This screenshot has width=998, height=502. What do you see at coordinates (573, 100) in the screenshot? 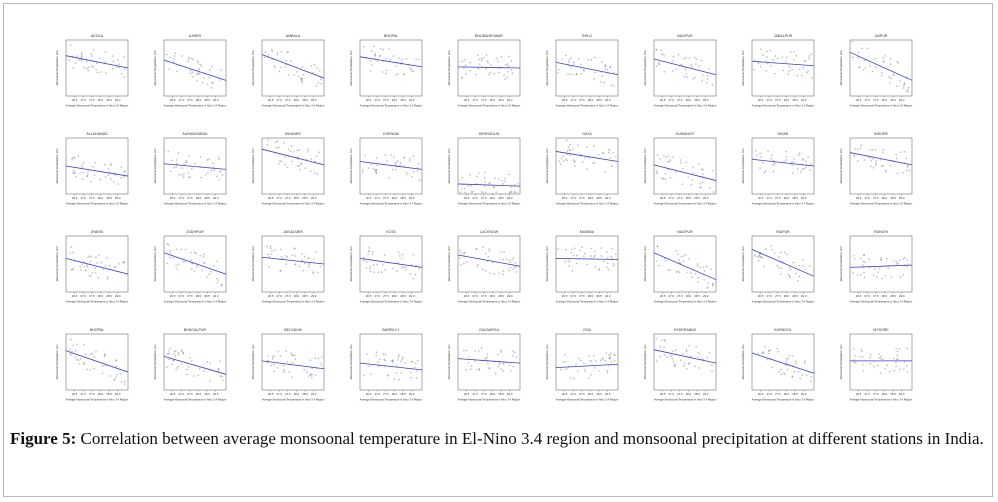
I see `x-tick-label: 27.0` at bounding box center [573, 100].